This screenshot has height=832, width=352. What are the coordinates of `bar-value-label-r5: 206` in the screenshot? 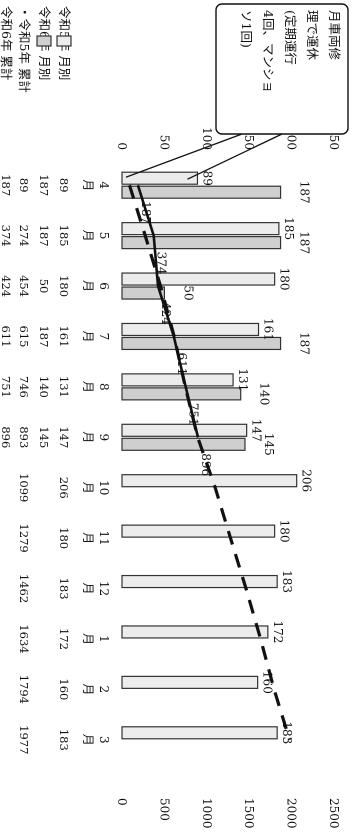 It's located at (307, 480).